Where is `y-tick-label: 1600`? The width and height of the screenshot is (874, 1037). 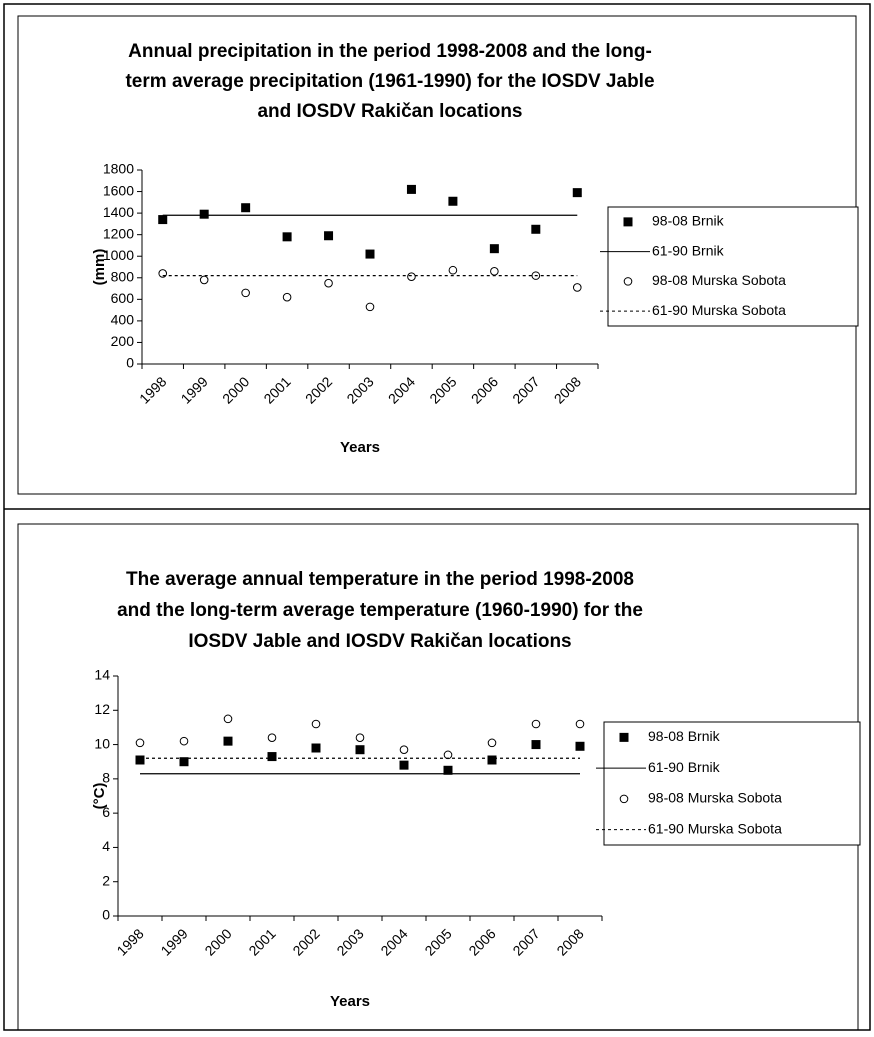 y-tick-label: 1600 is located at coordinates (118, 190).